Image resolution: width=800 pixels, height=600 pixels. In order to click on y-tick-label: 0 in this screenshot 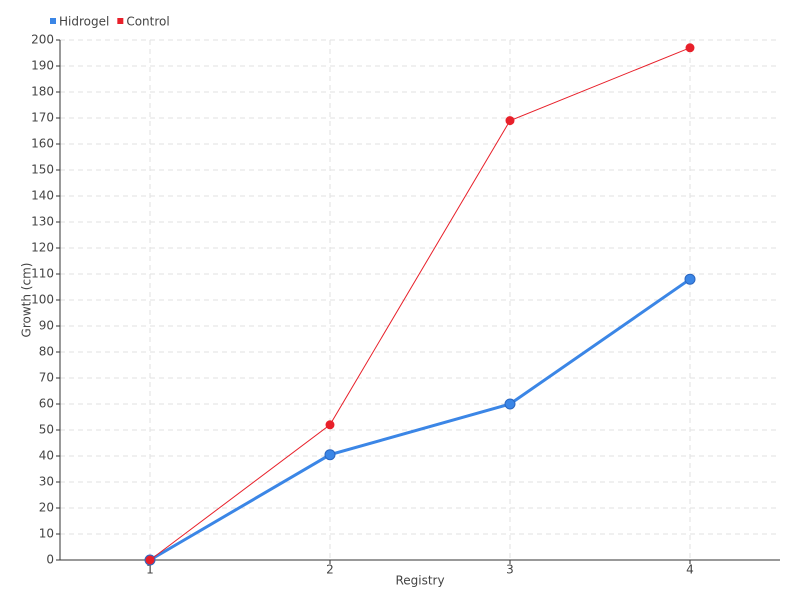, I will do `click(50, 560)`.